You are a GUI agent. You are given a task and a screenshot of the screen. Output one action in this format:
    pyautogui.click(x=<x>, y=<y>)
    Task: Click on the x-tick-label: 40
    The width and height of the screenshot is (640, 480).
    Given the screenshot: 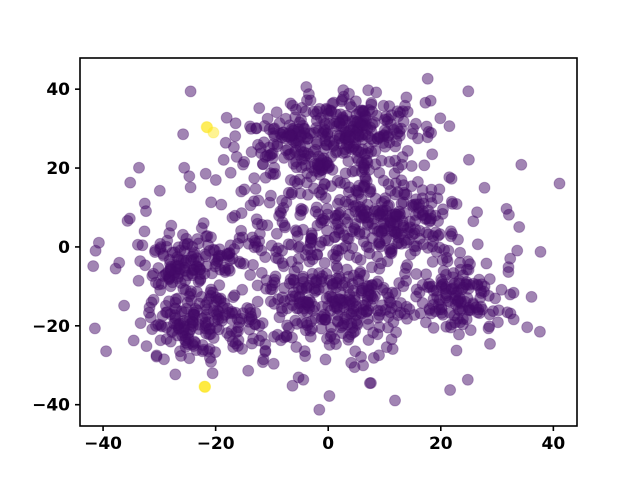 What is the action you would take?
    pyautogui.click(x=554, y=444)
    